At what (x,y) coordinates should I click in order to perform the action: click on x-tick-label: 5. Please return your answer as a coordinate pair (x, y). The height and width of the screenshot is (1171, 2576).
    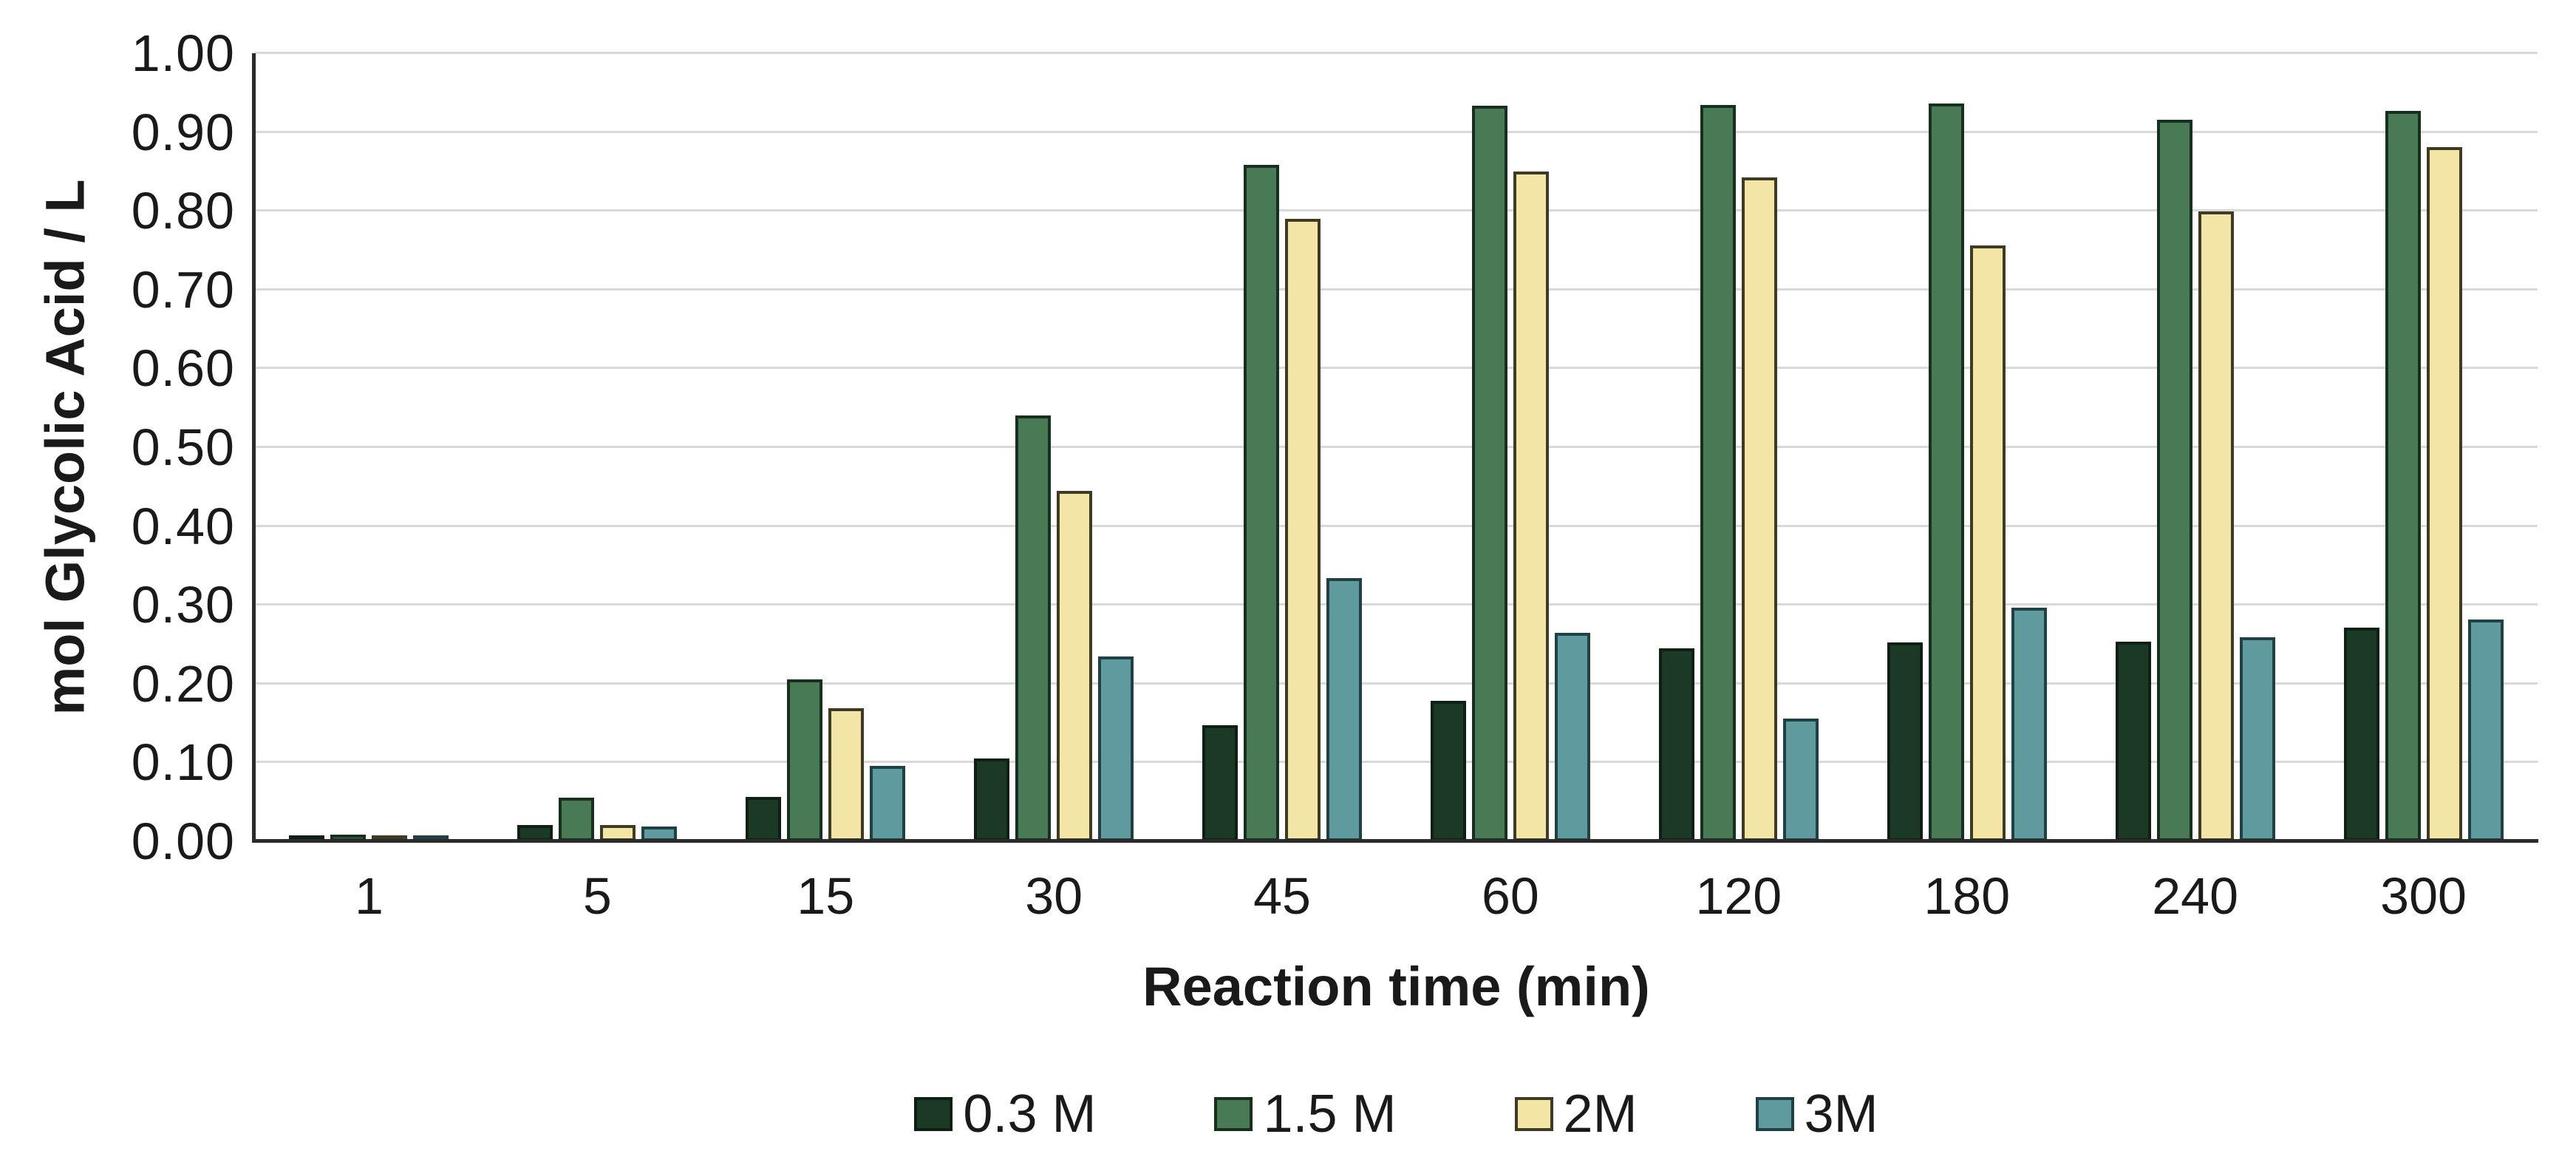
    Looking at the image, I should click on (597, 896).